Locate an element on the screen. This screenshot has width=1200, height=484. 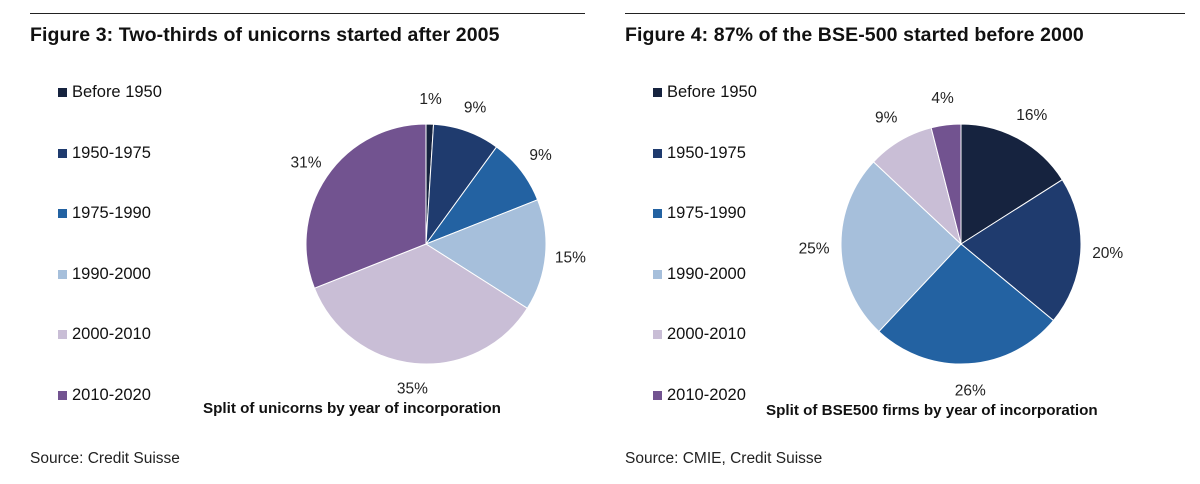
slice-data-label: 35% is located at coordinates (412, 388).